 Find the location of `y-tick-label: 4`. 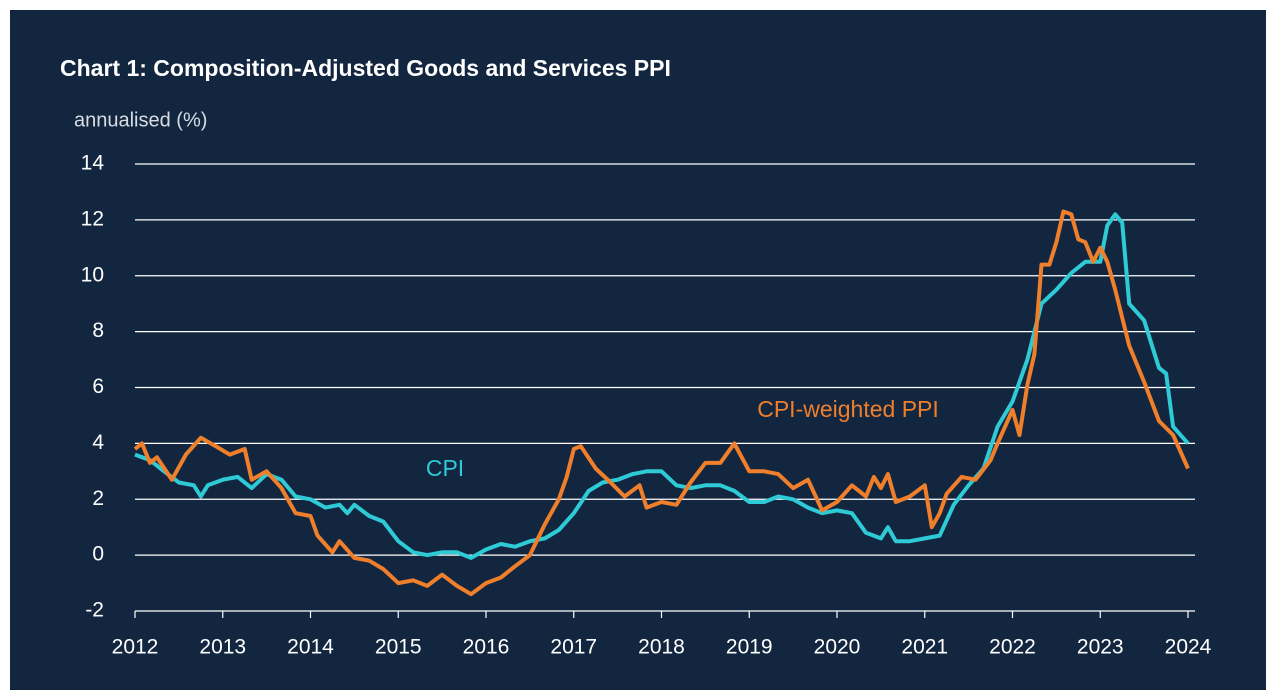

y-tick-label: 4 is located at coordinates (98, 442).